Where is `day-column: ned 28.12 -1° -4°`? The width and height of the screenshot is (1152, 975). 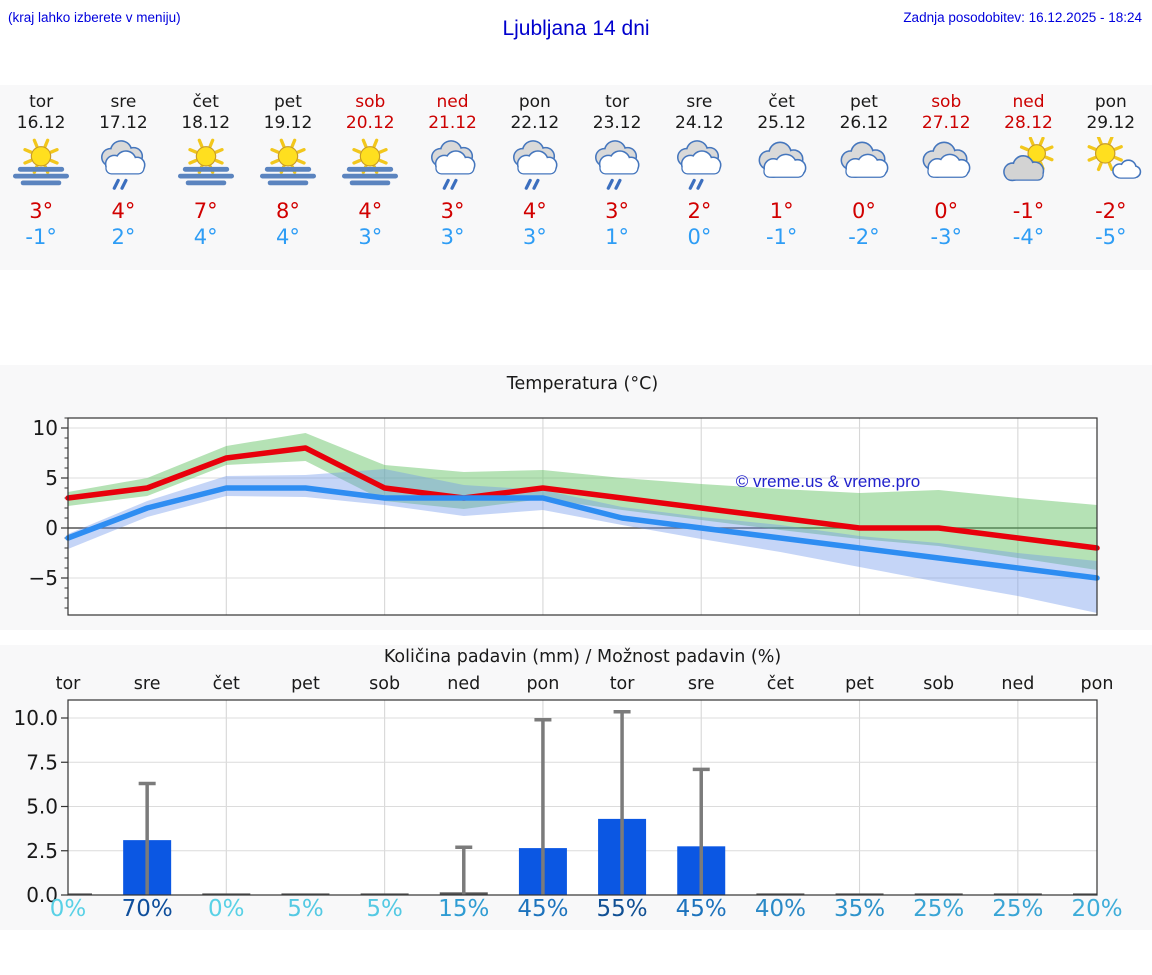
day-column: ned 28.12 -1° -4° is located at coordinates (1028, 177).